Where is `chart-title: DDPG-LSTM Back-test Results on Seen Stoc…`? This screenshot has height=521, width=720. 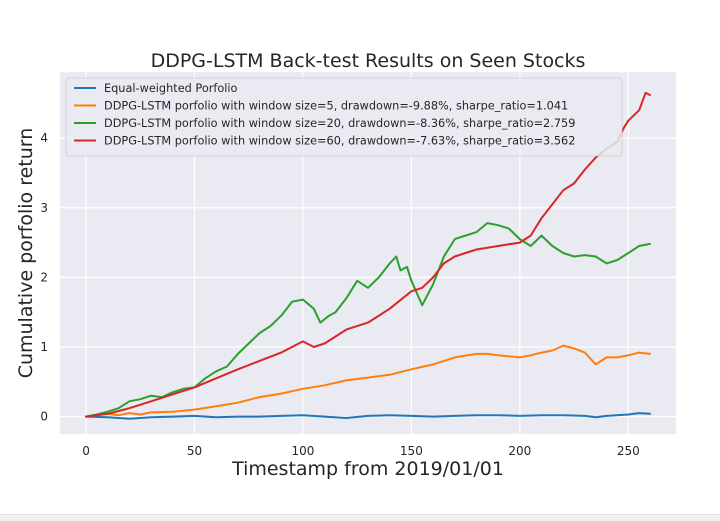 chart-title: DDPG-LSTM Back-test Results on Seen Stoc… is located at coordinates (368, 61).